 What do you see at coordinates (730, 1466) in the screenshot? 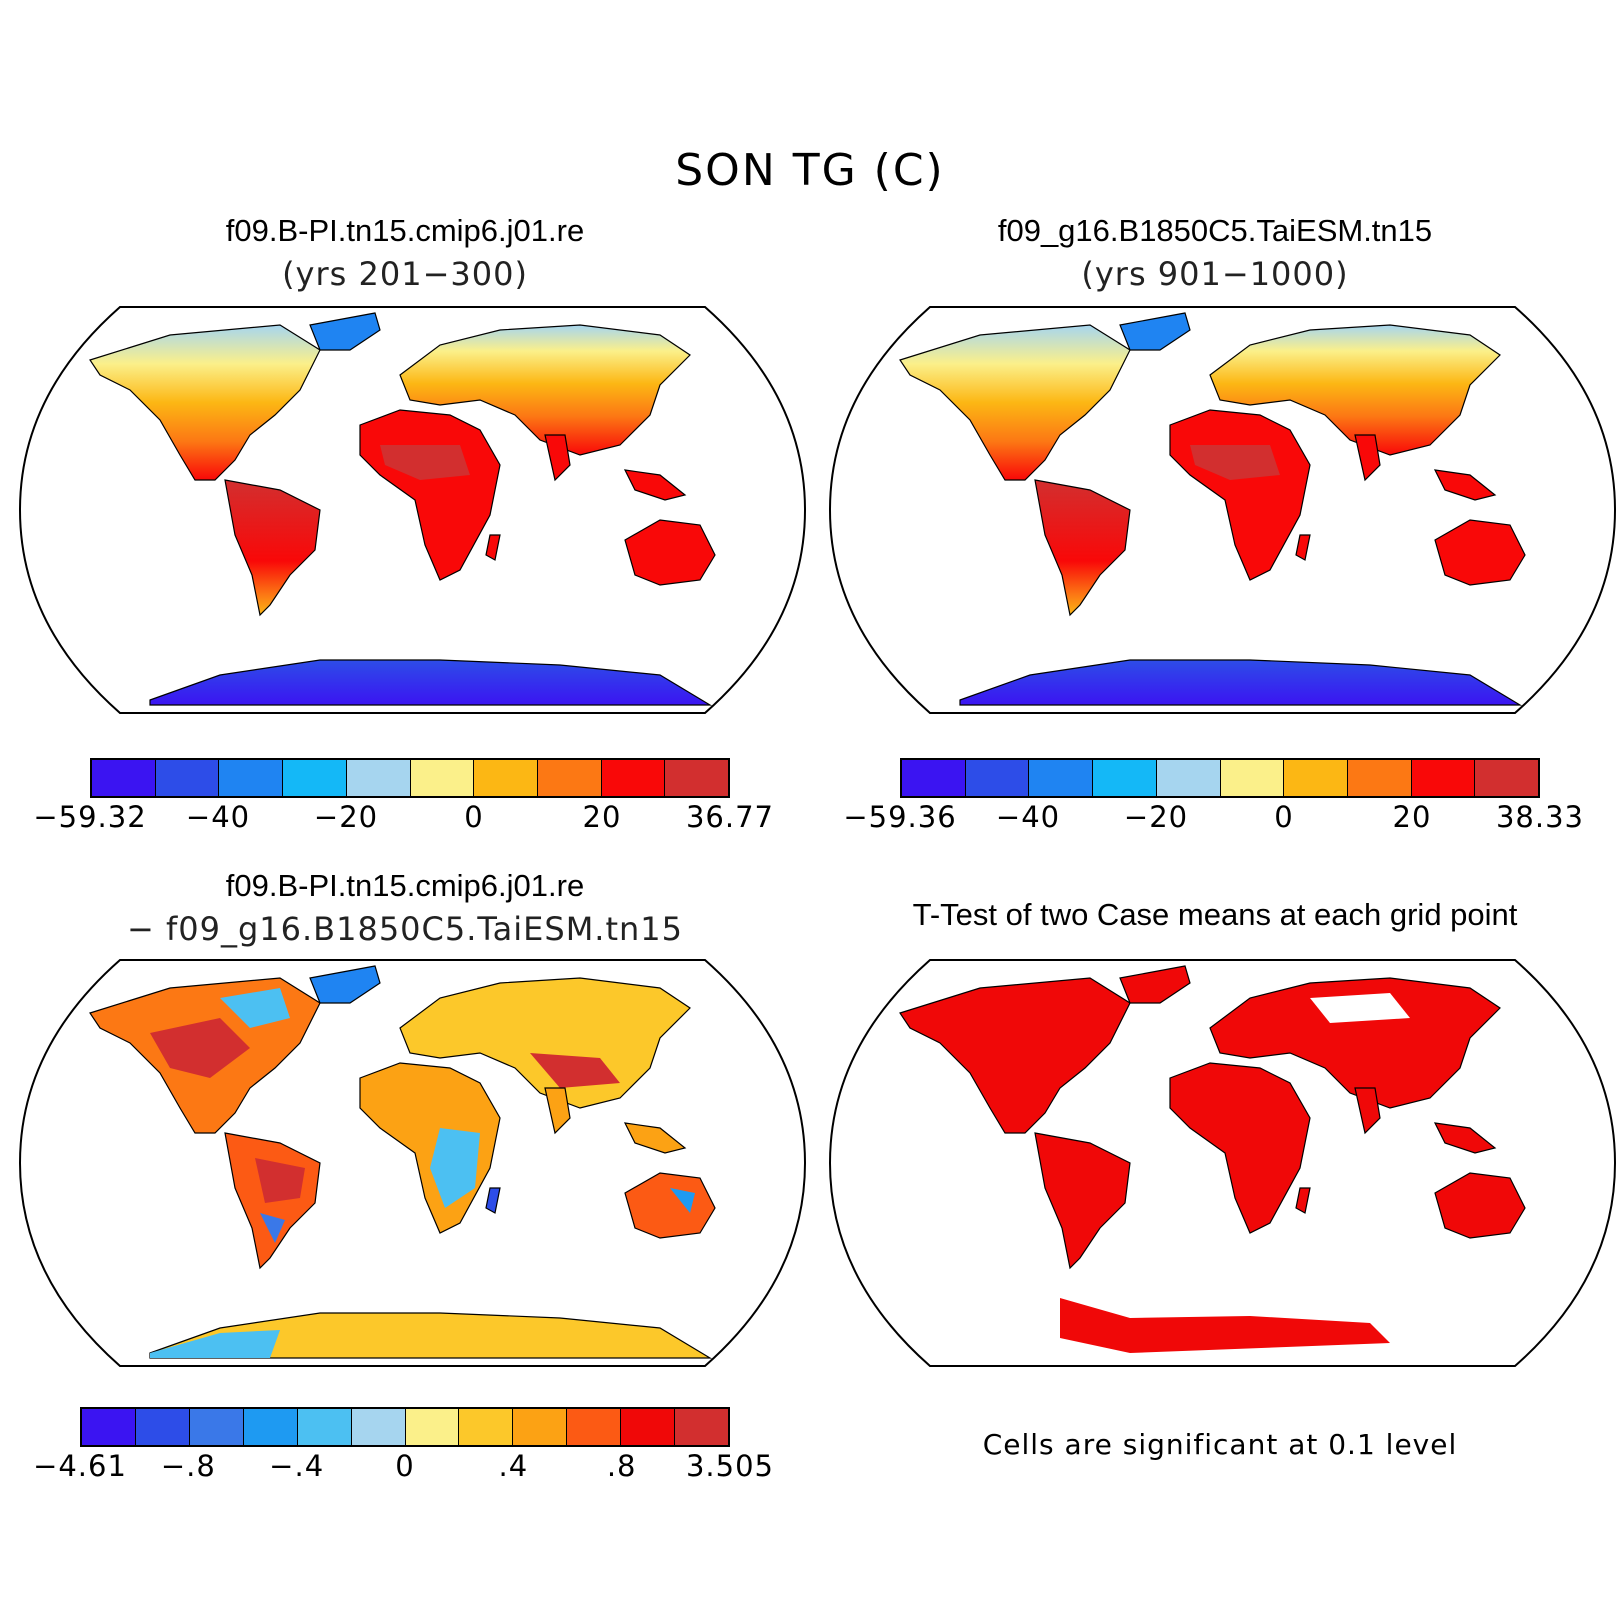
I see `colorbar-tick-label: 3.505` at bounding box center [730, 1466].